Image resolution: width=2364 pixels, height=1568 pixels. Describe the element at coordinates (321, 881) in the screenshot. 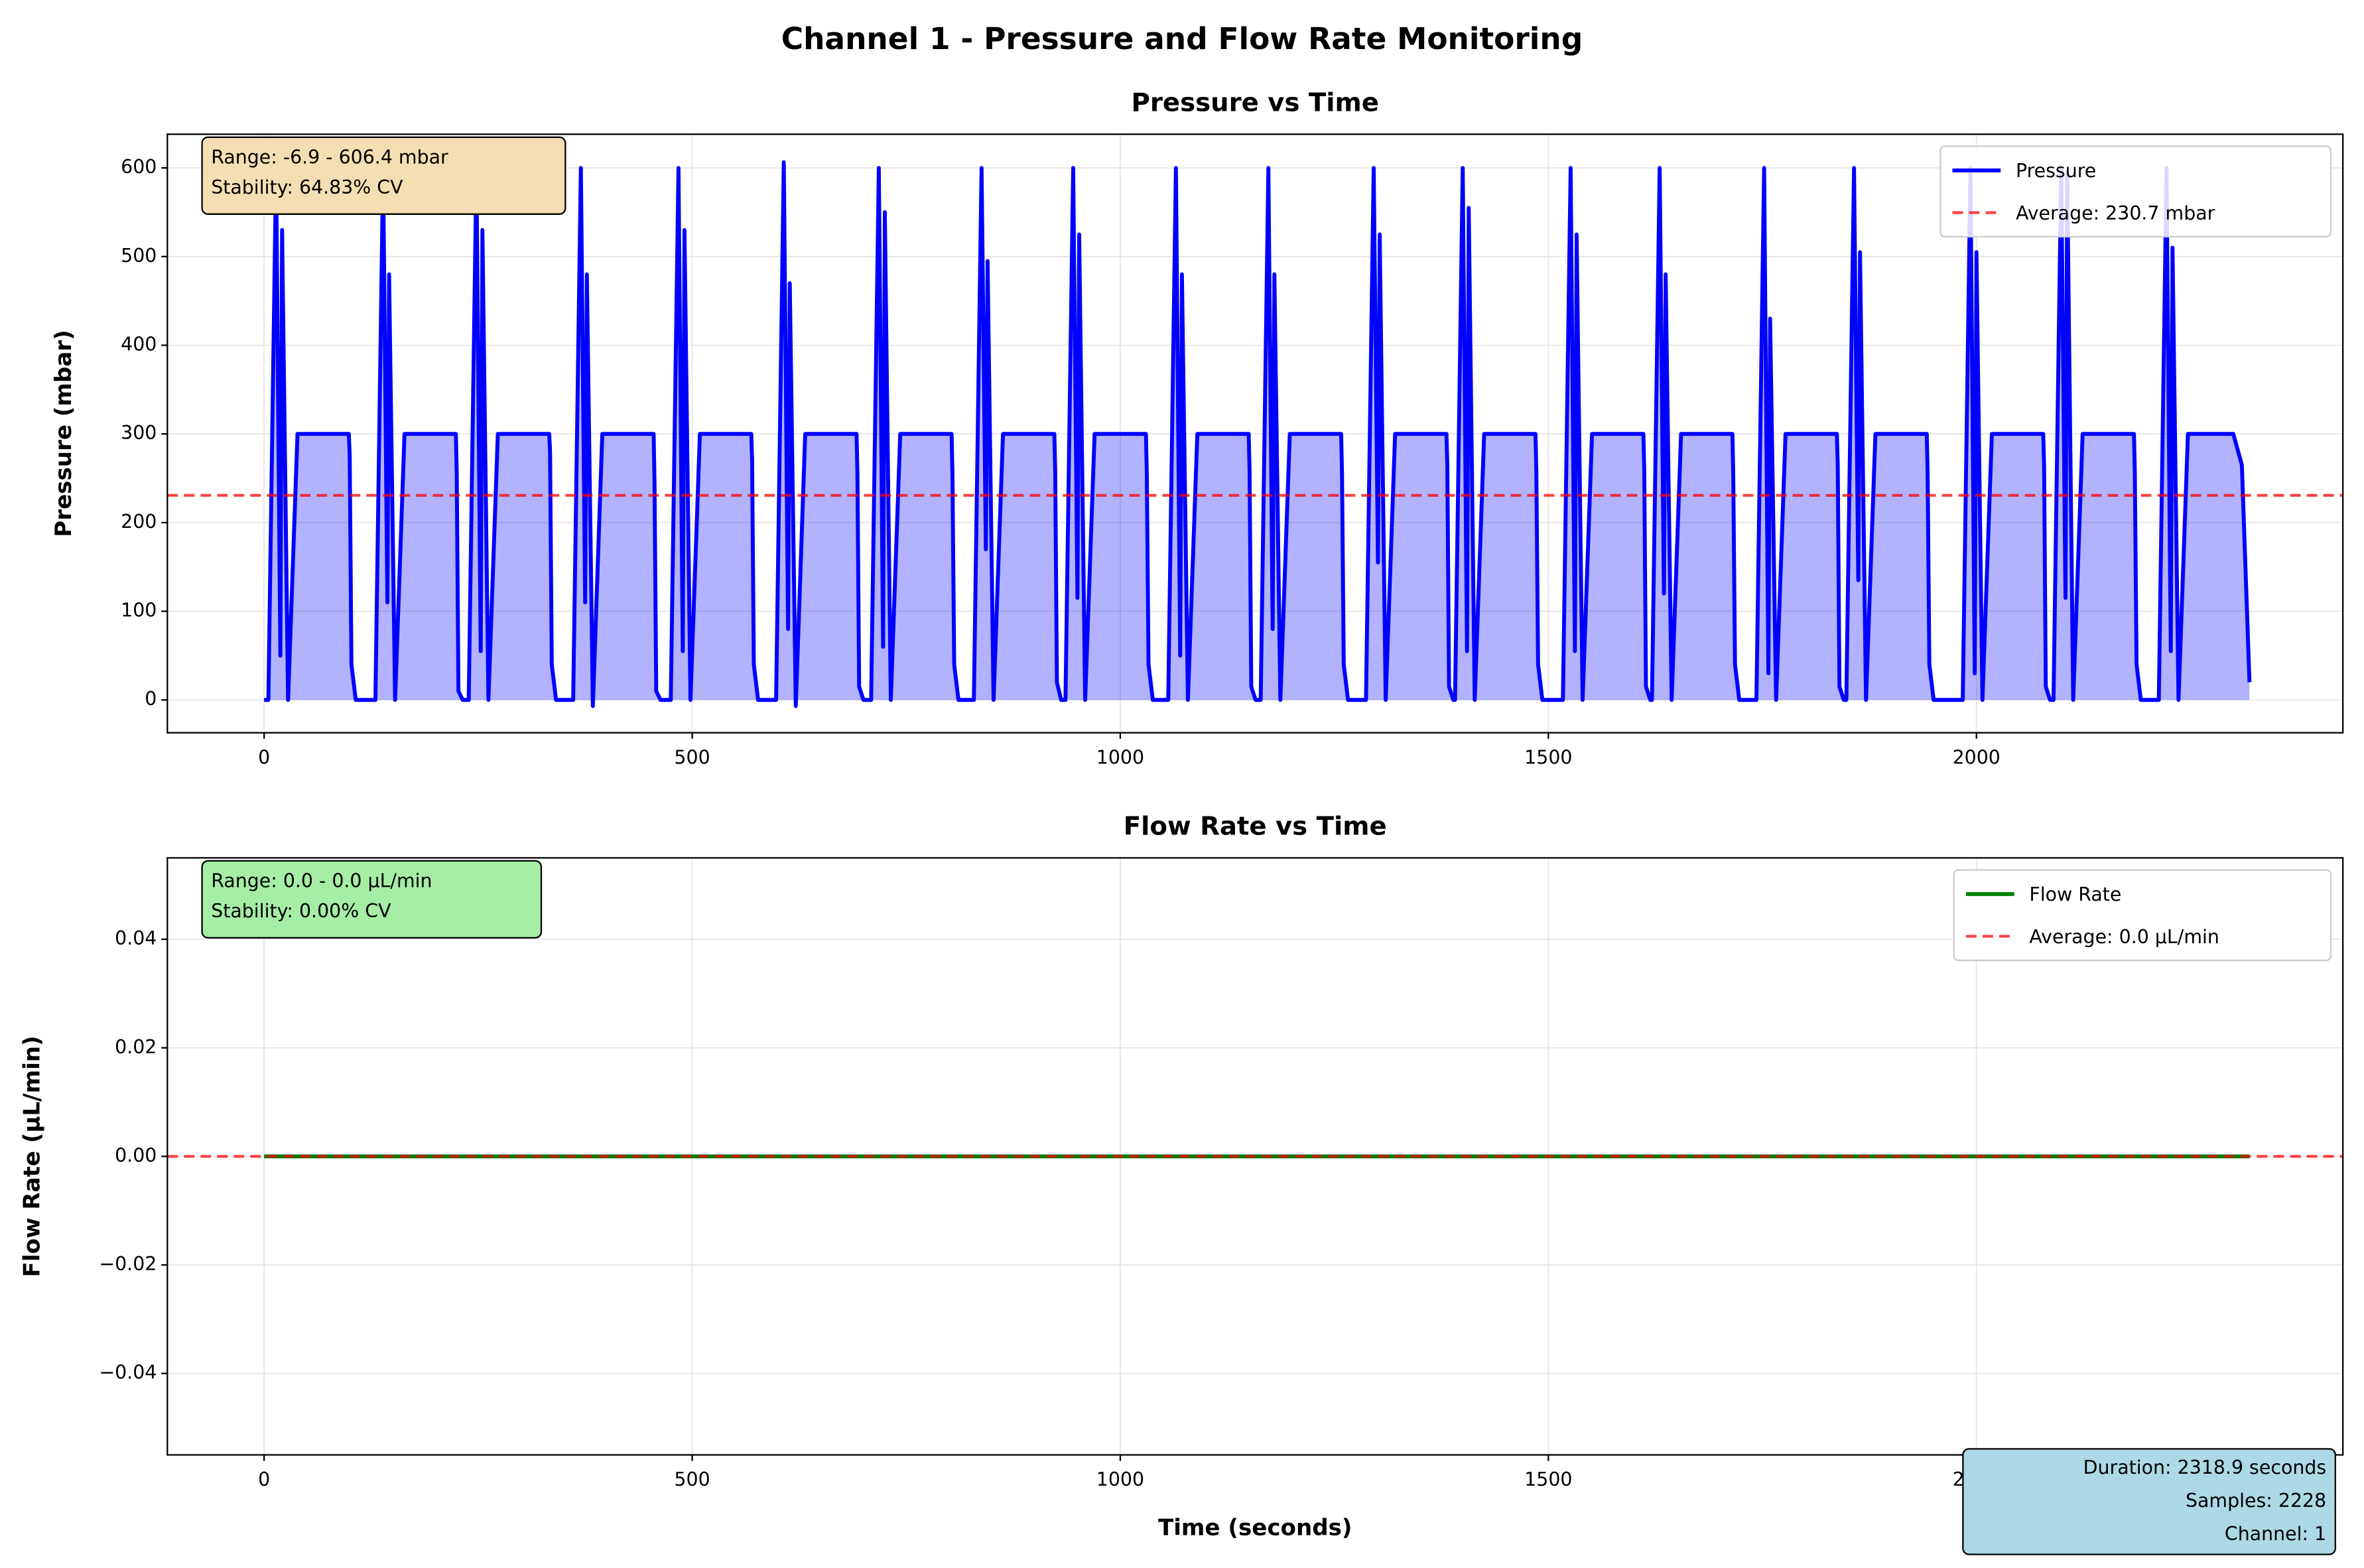

I see `annotation-text: Range: 0.0 - 0.0 µL/min` at that location.